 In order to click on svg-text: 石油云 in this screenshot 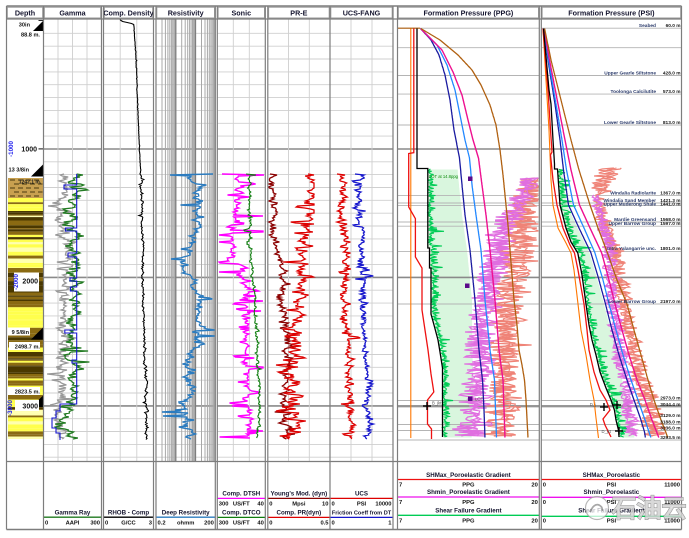, I will do `click(648, 509)`.